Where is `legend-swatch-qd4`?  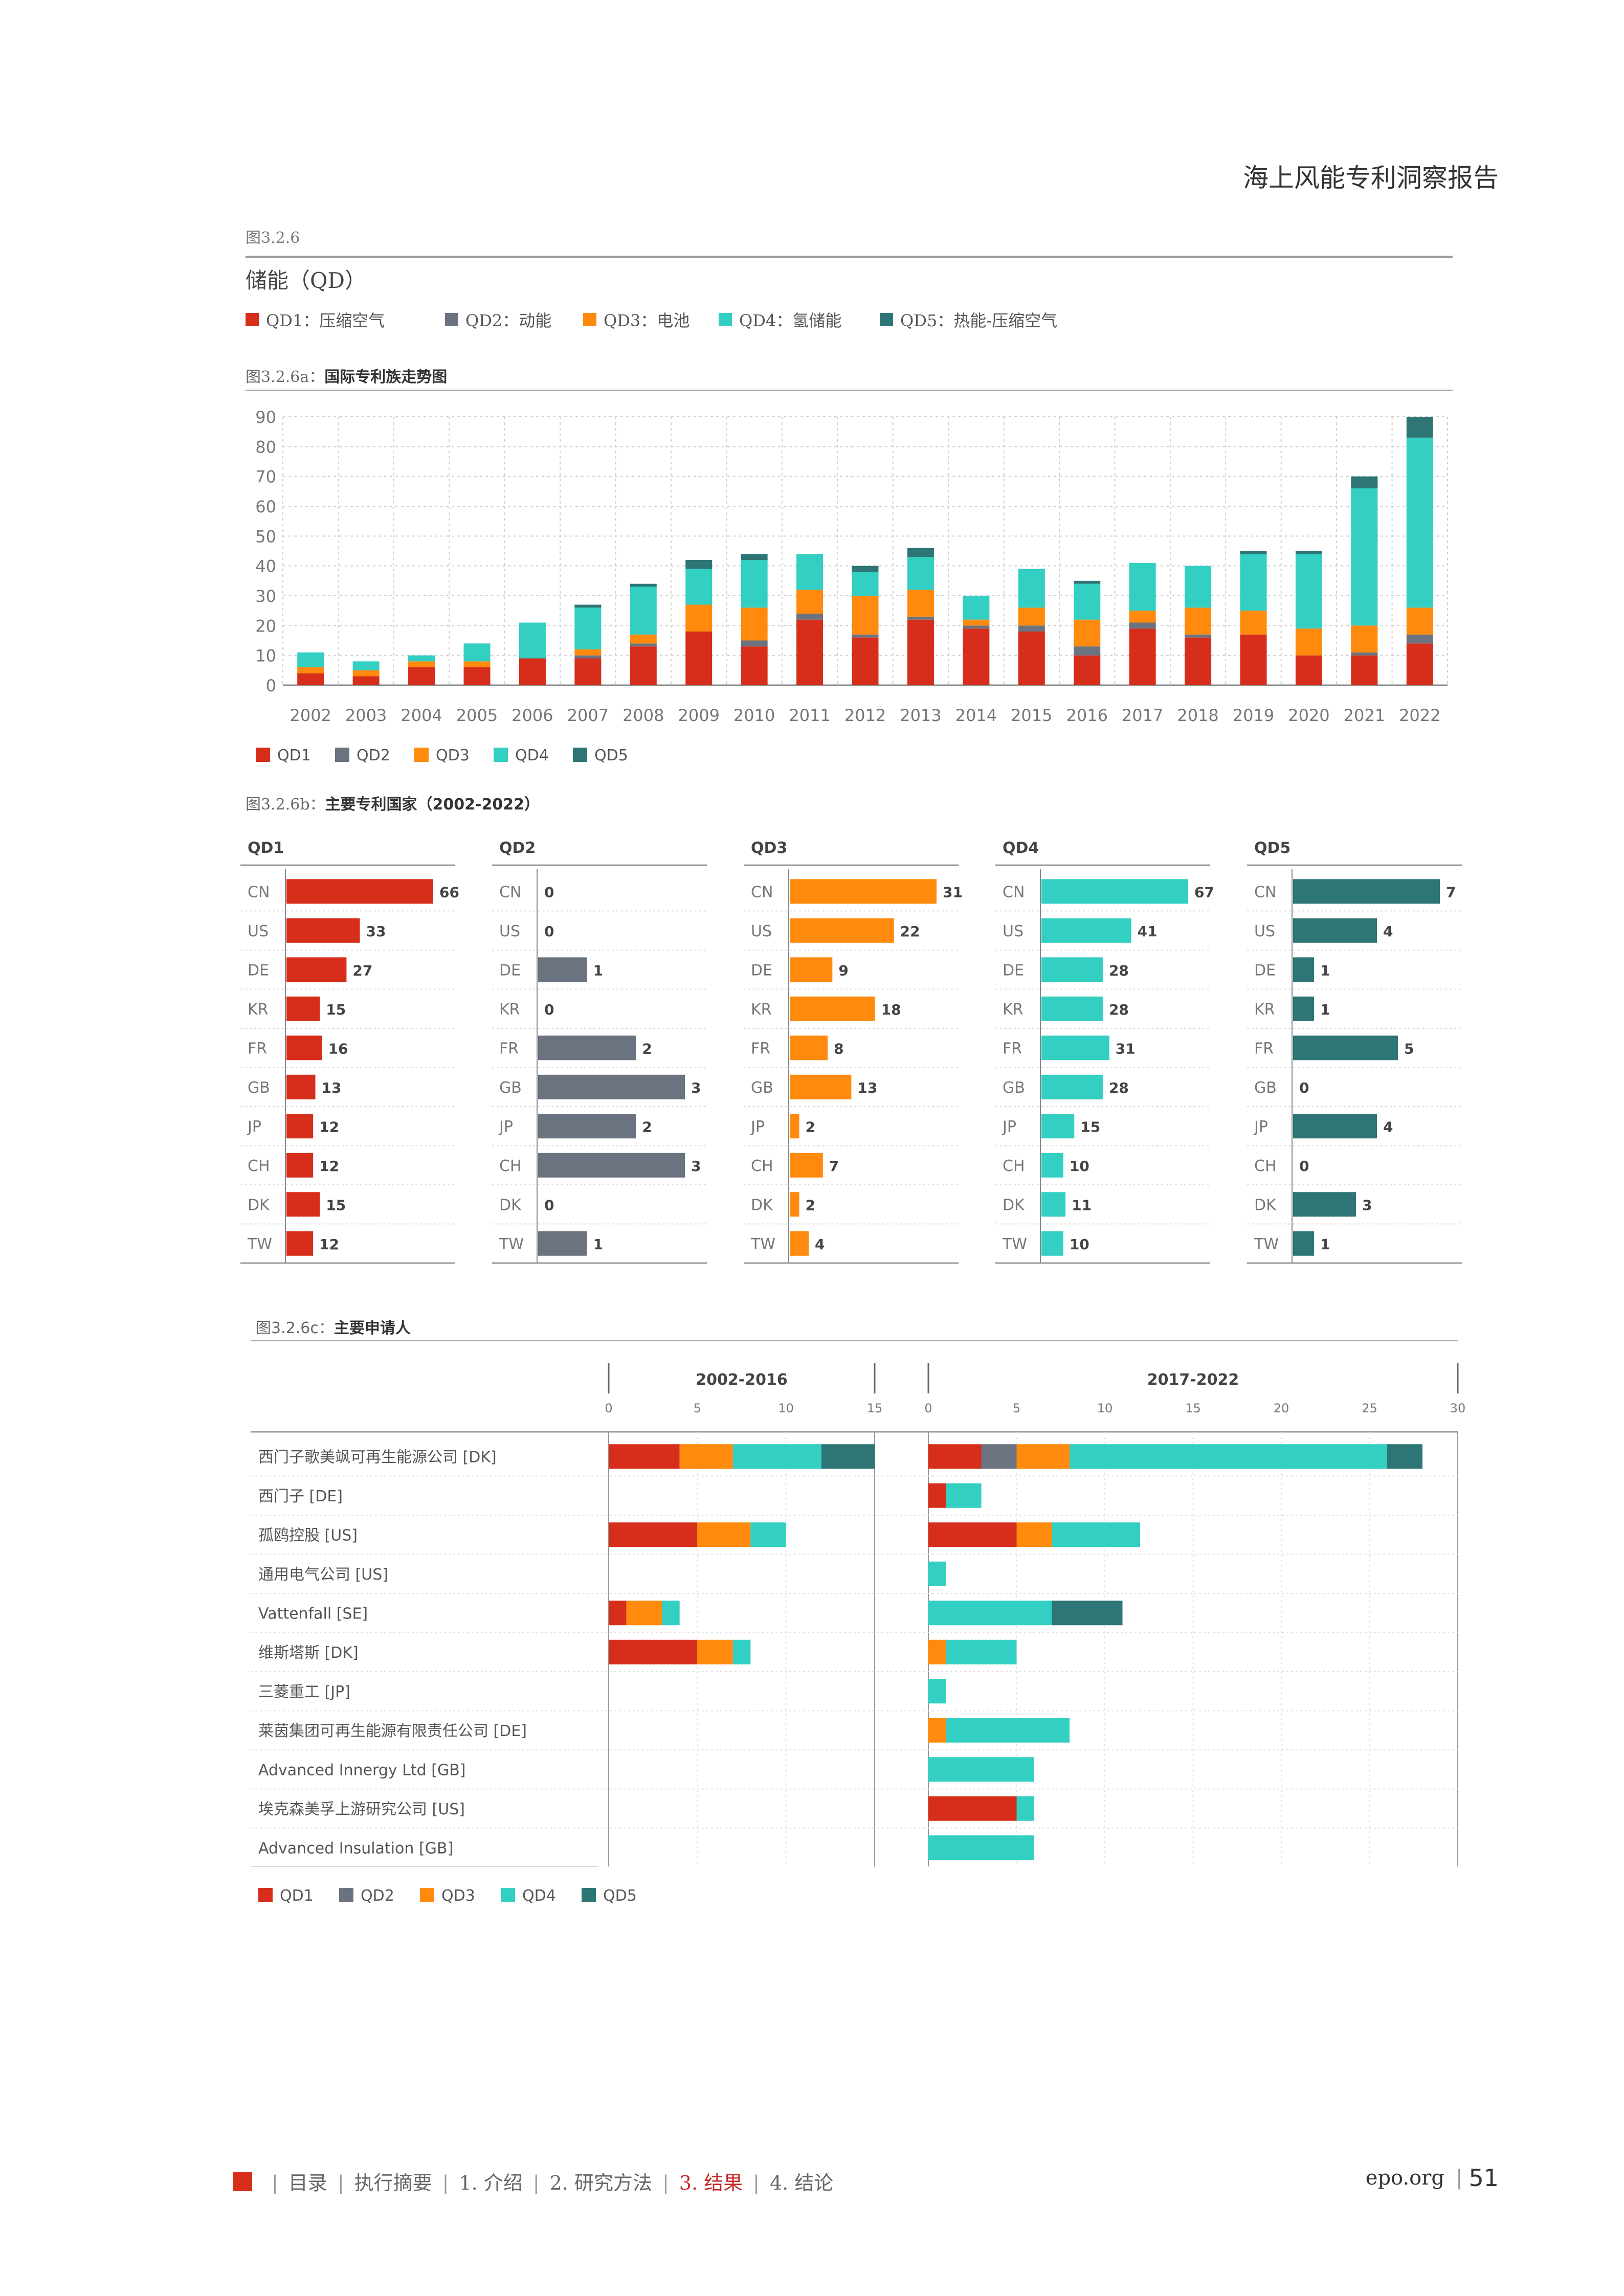
legend-swatch-qd4 is located at coordinates (508, 1895).